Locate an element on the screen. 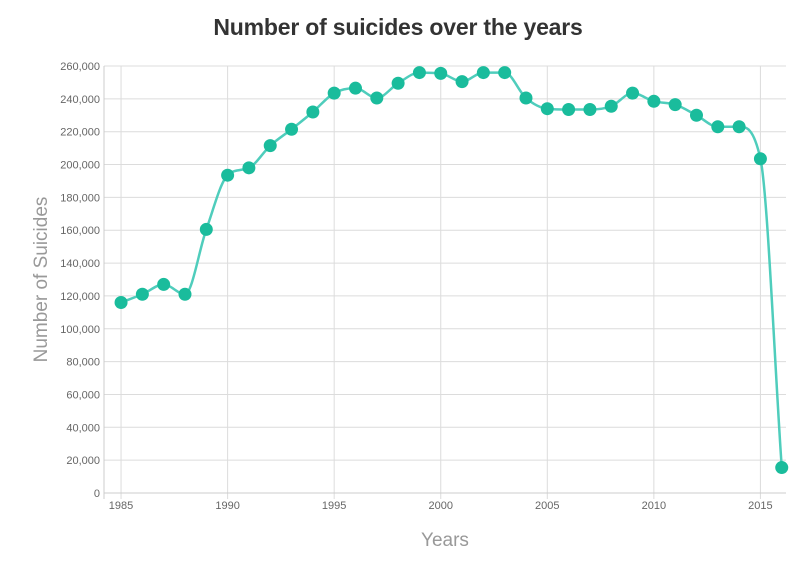  y-tick-label: 40,000 is located at coordinates (83, 428).